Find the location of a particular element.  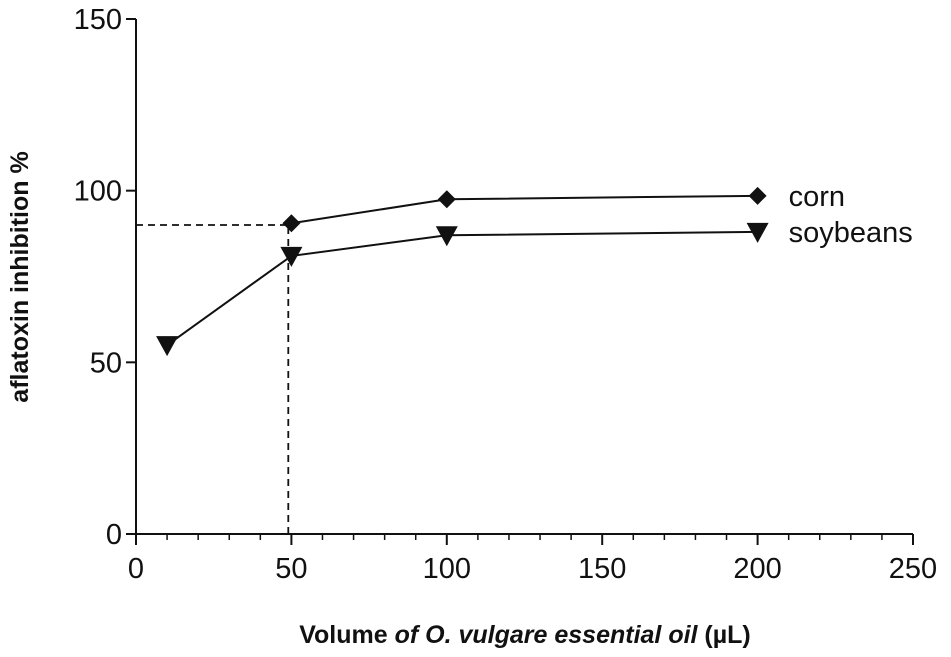

series-line-soybeans is located at coordinates (462, 288).